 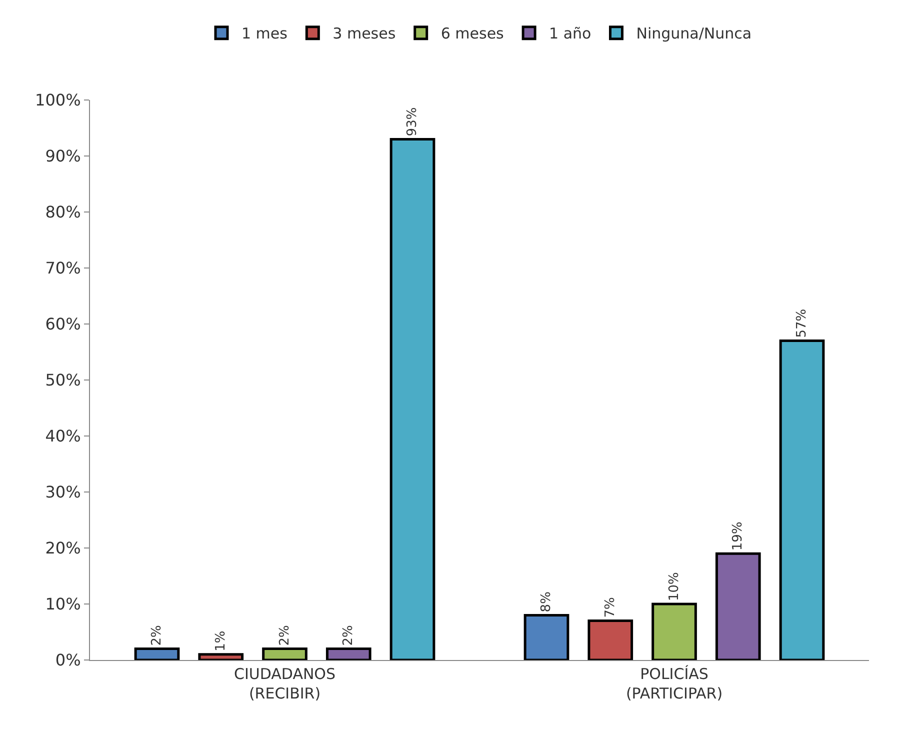 What do you see at coordinates (63, 436) in the screenshot?
I see `y-tick-label: 40%` at bounding box center [63, 436].